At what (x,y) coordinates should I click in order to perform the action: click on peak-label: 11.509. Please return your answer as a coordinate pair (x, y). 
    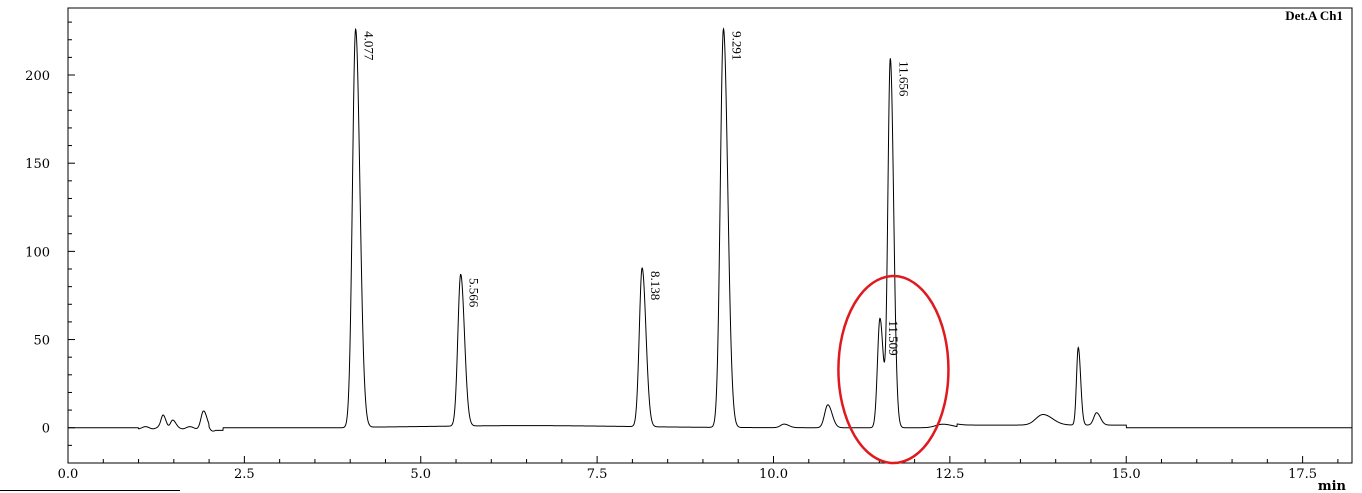
    Looking at the image, I should click on (893, 337).